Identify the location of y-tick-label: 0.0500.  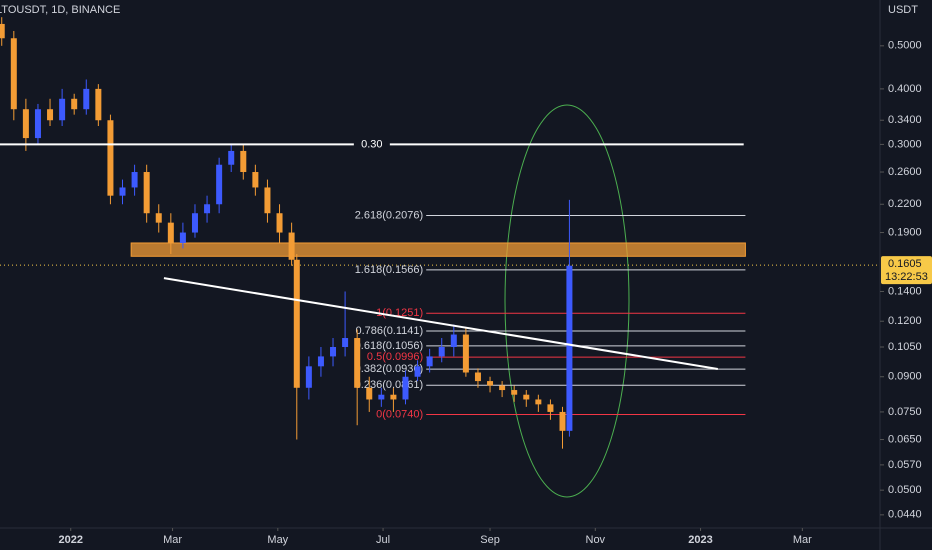
(905, 490).